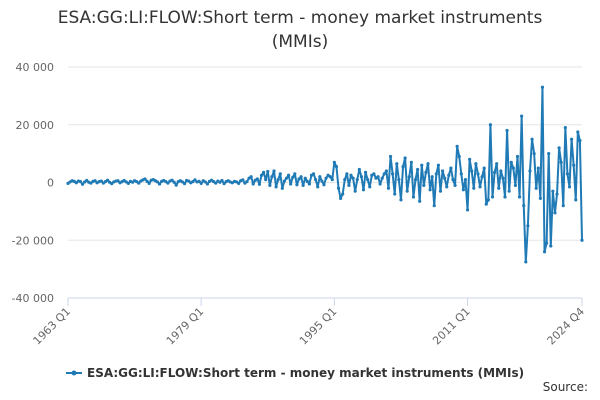 Image resolution: width=600 pixels, height=400 pixels. I want to click on x-tick-label: 1979 Q1, so click(185, 326).